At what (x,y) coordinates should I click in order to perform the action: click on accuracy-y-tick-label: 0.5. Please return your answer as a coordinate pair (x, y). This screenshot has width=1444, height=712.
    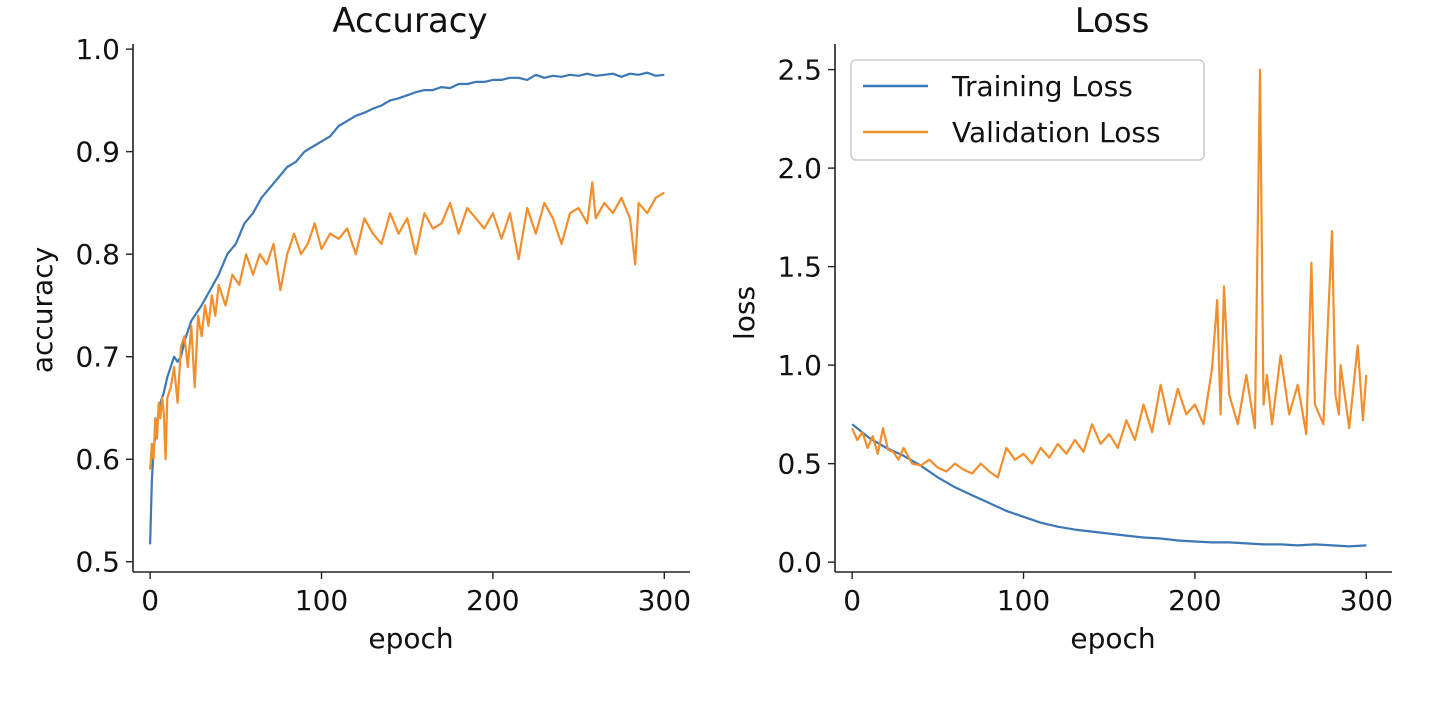
    Looking at the image, I should click on (97, 562).